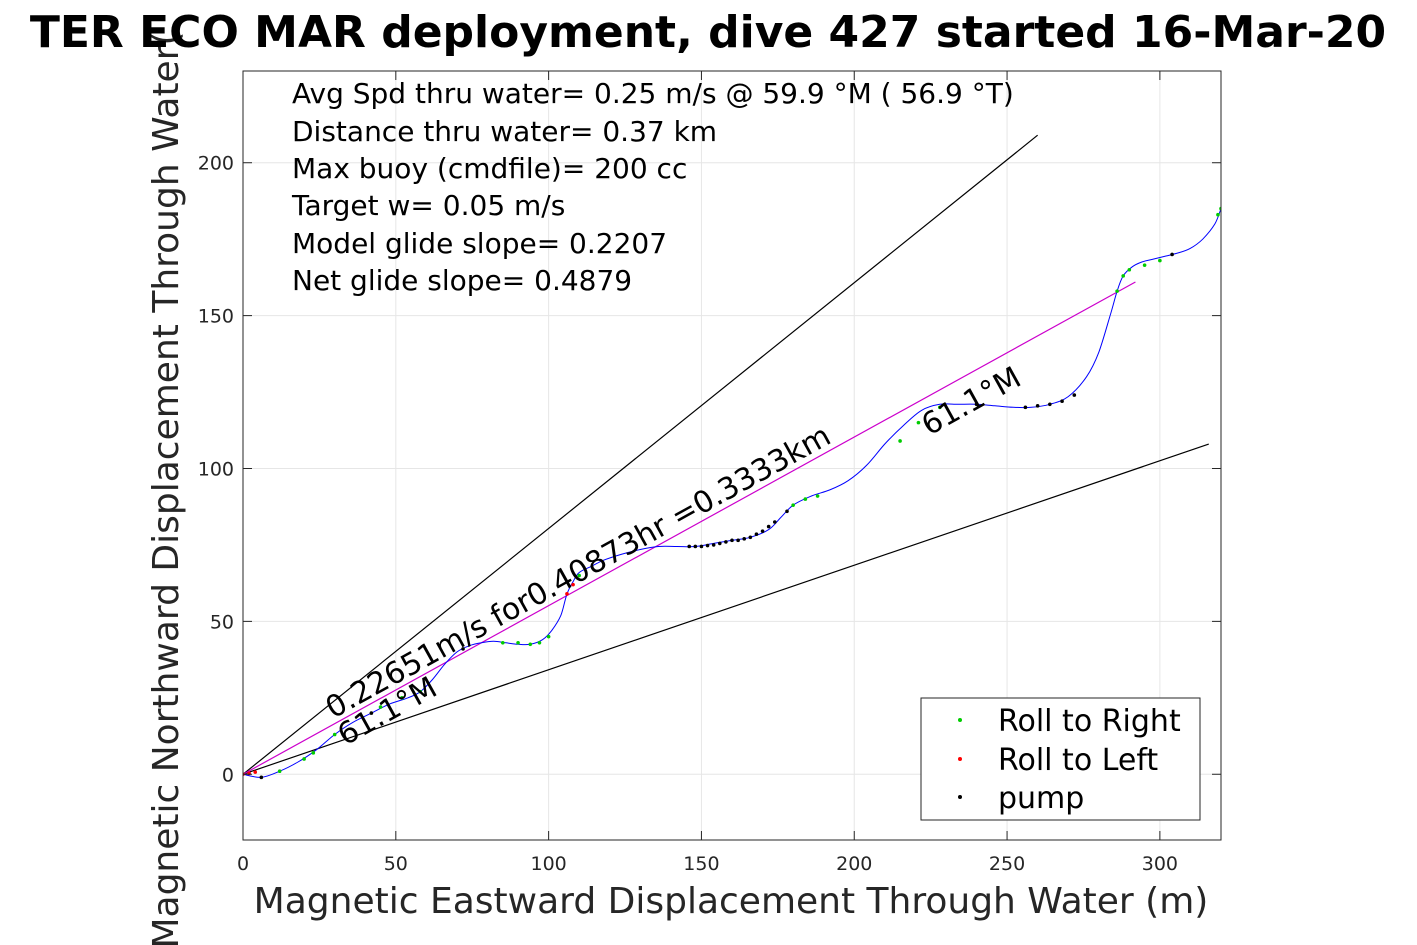 The image size is (1417, 945). I want to click on legend-marker-roll-right, so click(960, 720).